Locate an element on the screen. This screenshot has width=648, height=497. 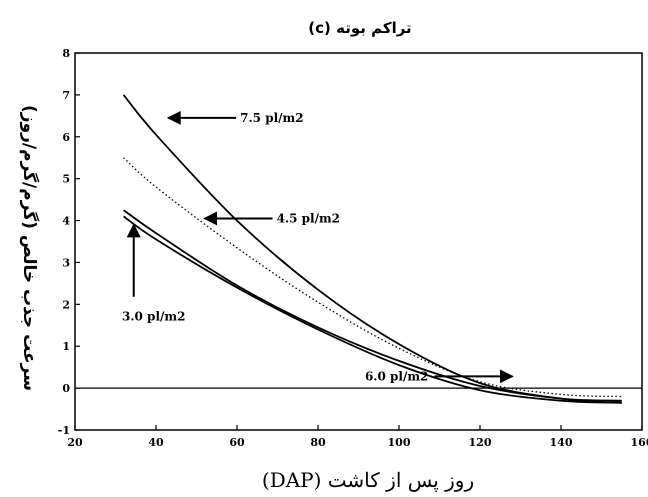
y-tick-label: -1 is located at coordinates (64, 430).